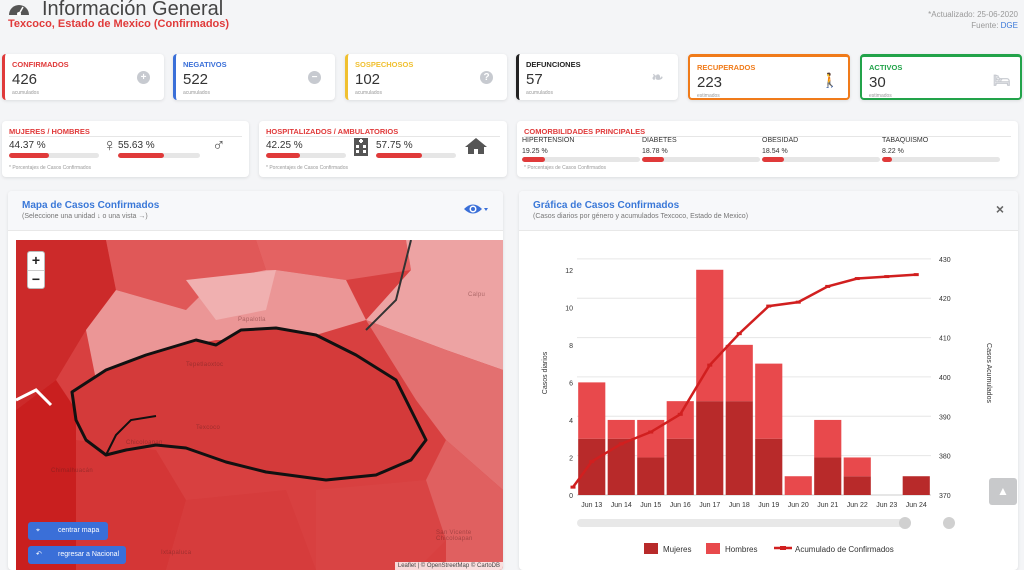 The width and height of the screenshot is (1024, 570). What do you see at coordinates (571, 496) in the screenshot?
I see `left-tick-label: 0` at bounding box center [571, 496].